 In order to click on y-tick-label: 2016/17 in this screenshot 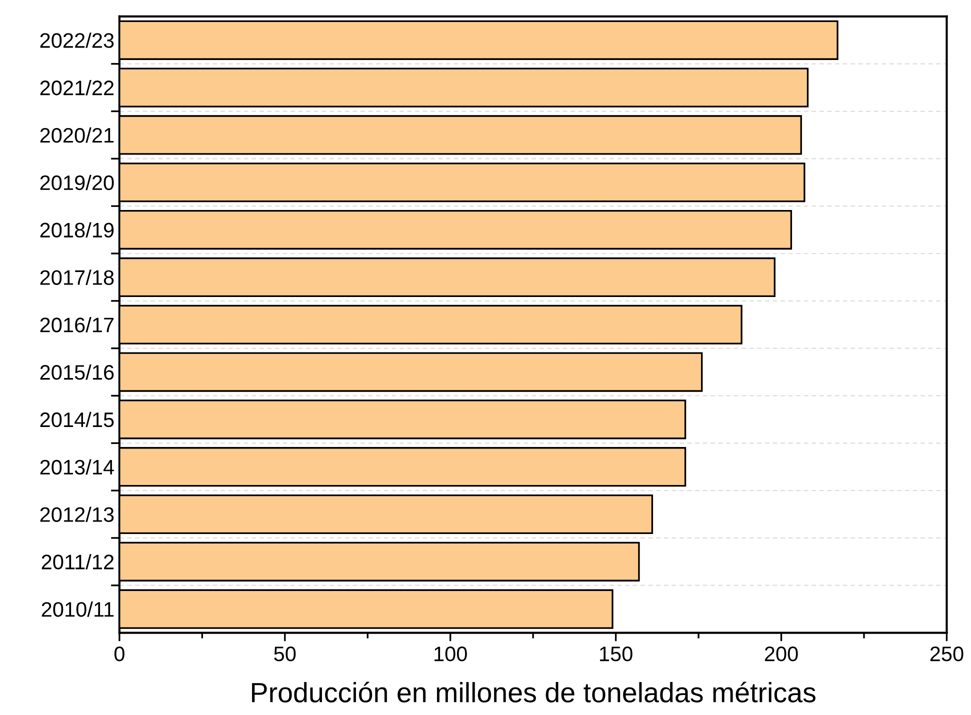, I will do `click(77, 324)`.